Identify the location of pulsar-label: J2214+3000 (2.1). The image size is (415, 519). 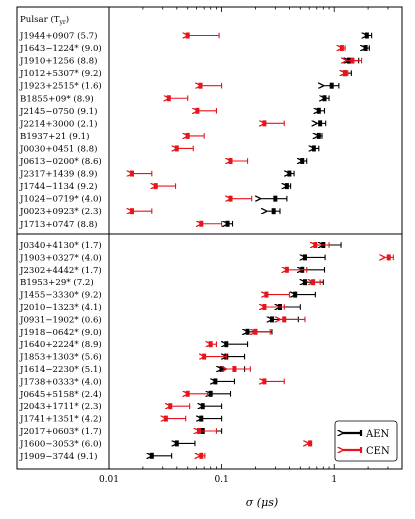
(58, 123).